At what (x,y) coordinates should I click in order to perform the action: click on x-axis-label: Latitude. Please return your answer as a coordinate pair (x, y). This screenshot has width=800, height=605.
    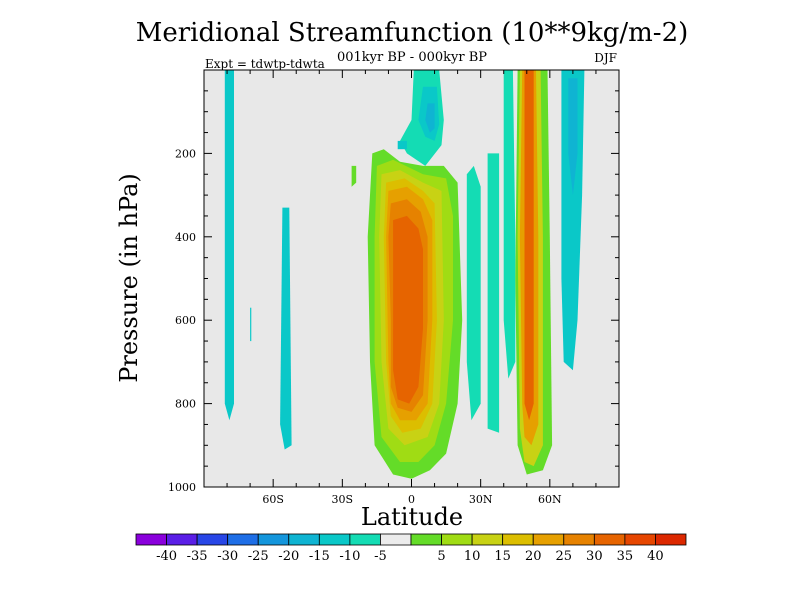
    Looking at the image, I should click on (412, 517).